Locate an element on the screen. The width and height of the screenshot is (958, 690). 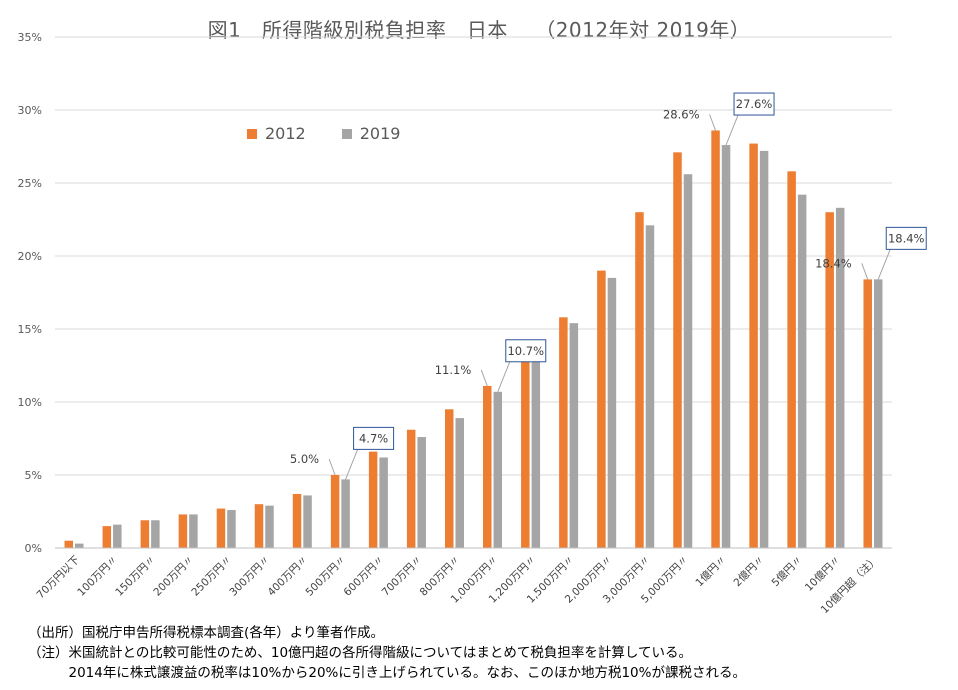
annotation-label: 27.6% is located at coordinates (754, 104).